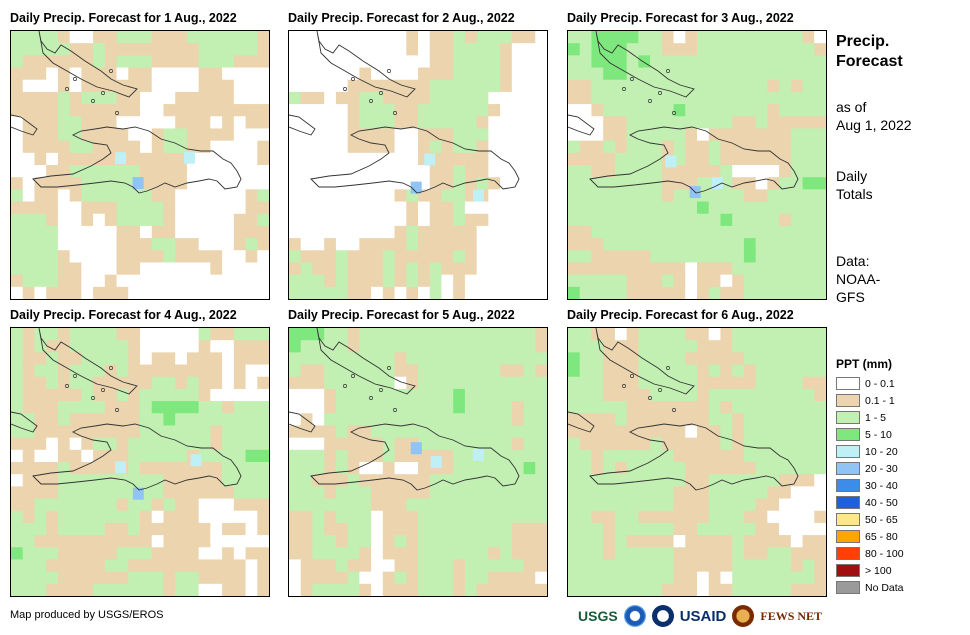 Image resolution: width=970 pixels, height=635 pixels. What do you see at coordinates (75, 79) in the screenshot?
I see `island-outline` at bounding box center [75, 79].